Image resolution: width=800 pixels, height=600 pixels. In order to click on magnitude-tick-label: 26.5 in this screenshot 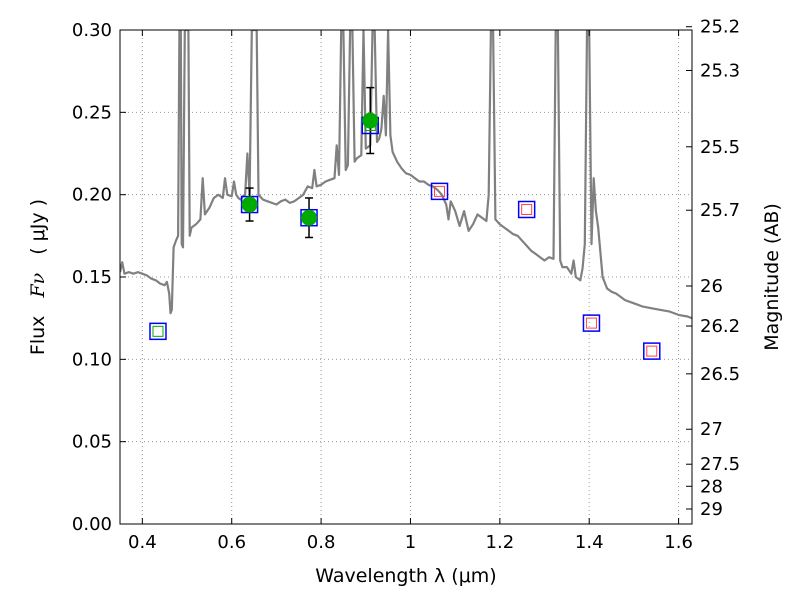, I will do `click(720, 374)`.